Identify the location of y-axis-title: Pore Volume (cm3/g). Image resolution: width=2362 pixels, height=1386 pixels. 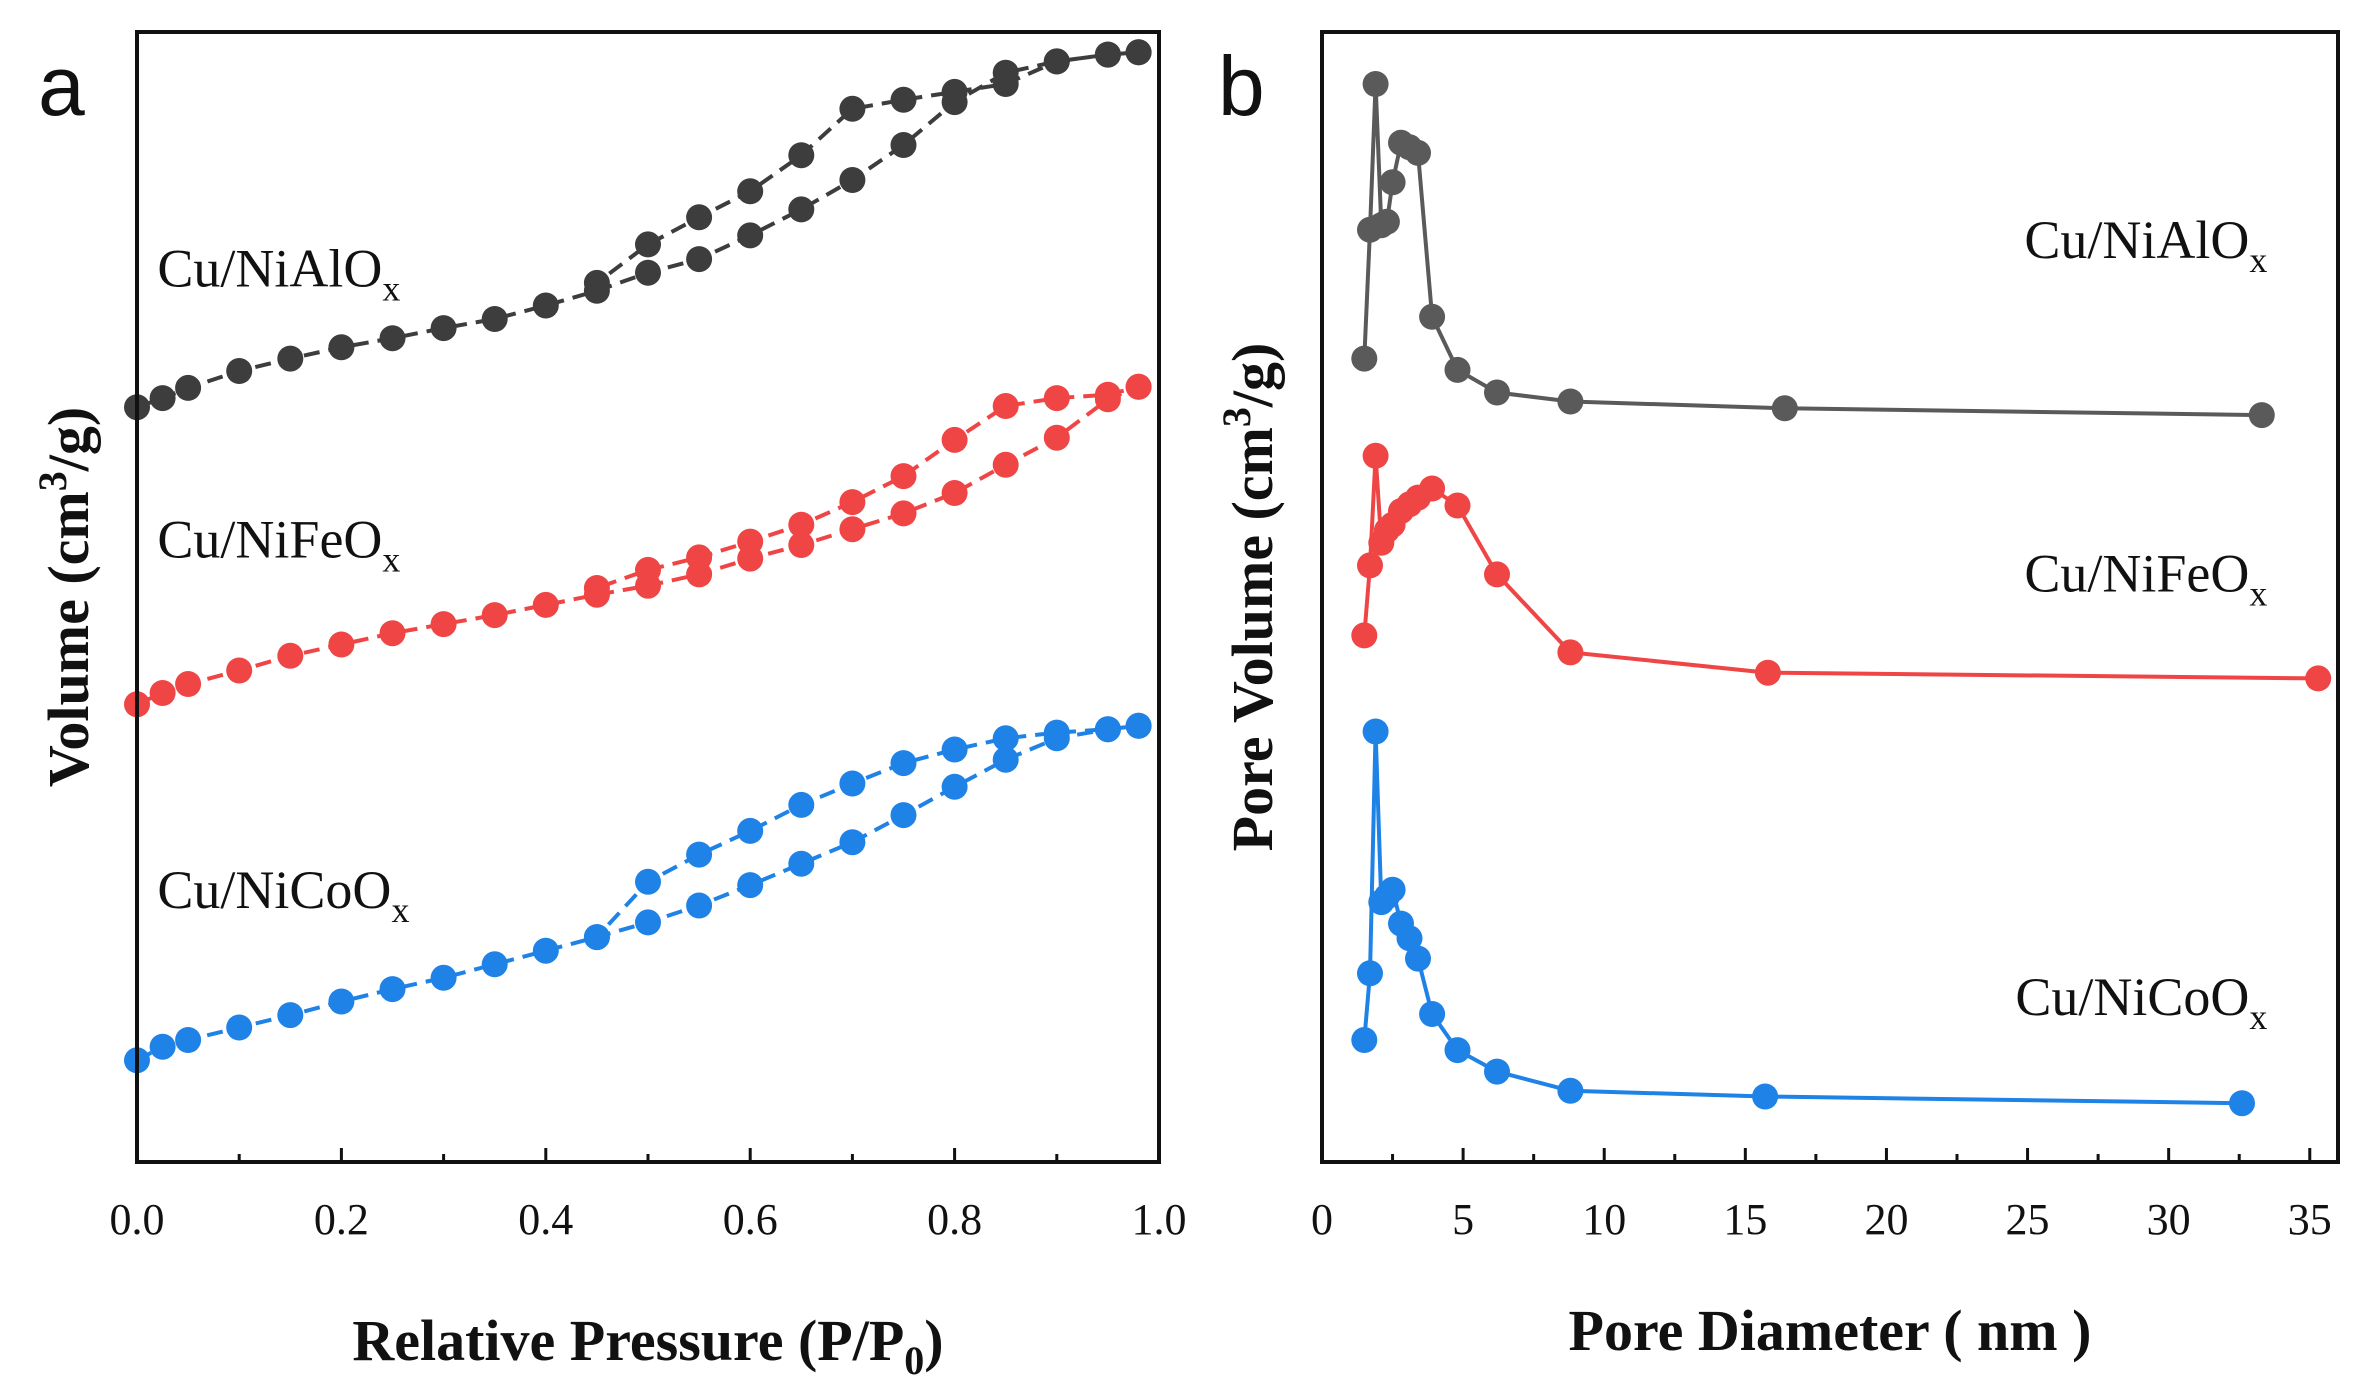
(1249, 597).